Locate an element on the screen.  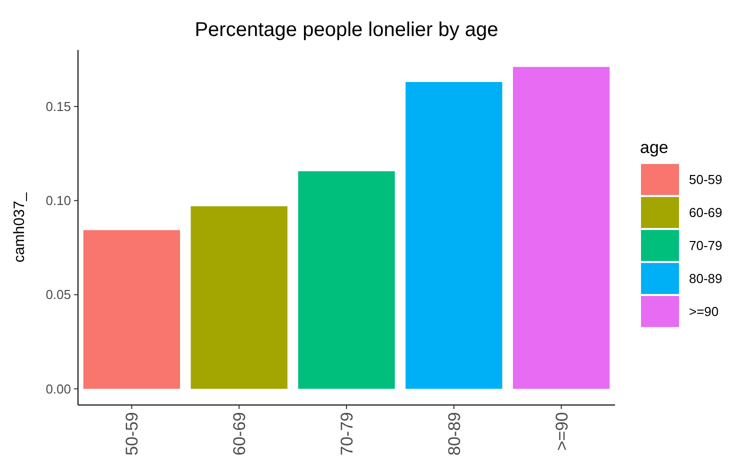
y-tick-label: 0.00 is located at coordinates (58, 388).